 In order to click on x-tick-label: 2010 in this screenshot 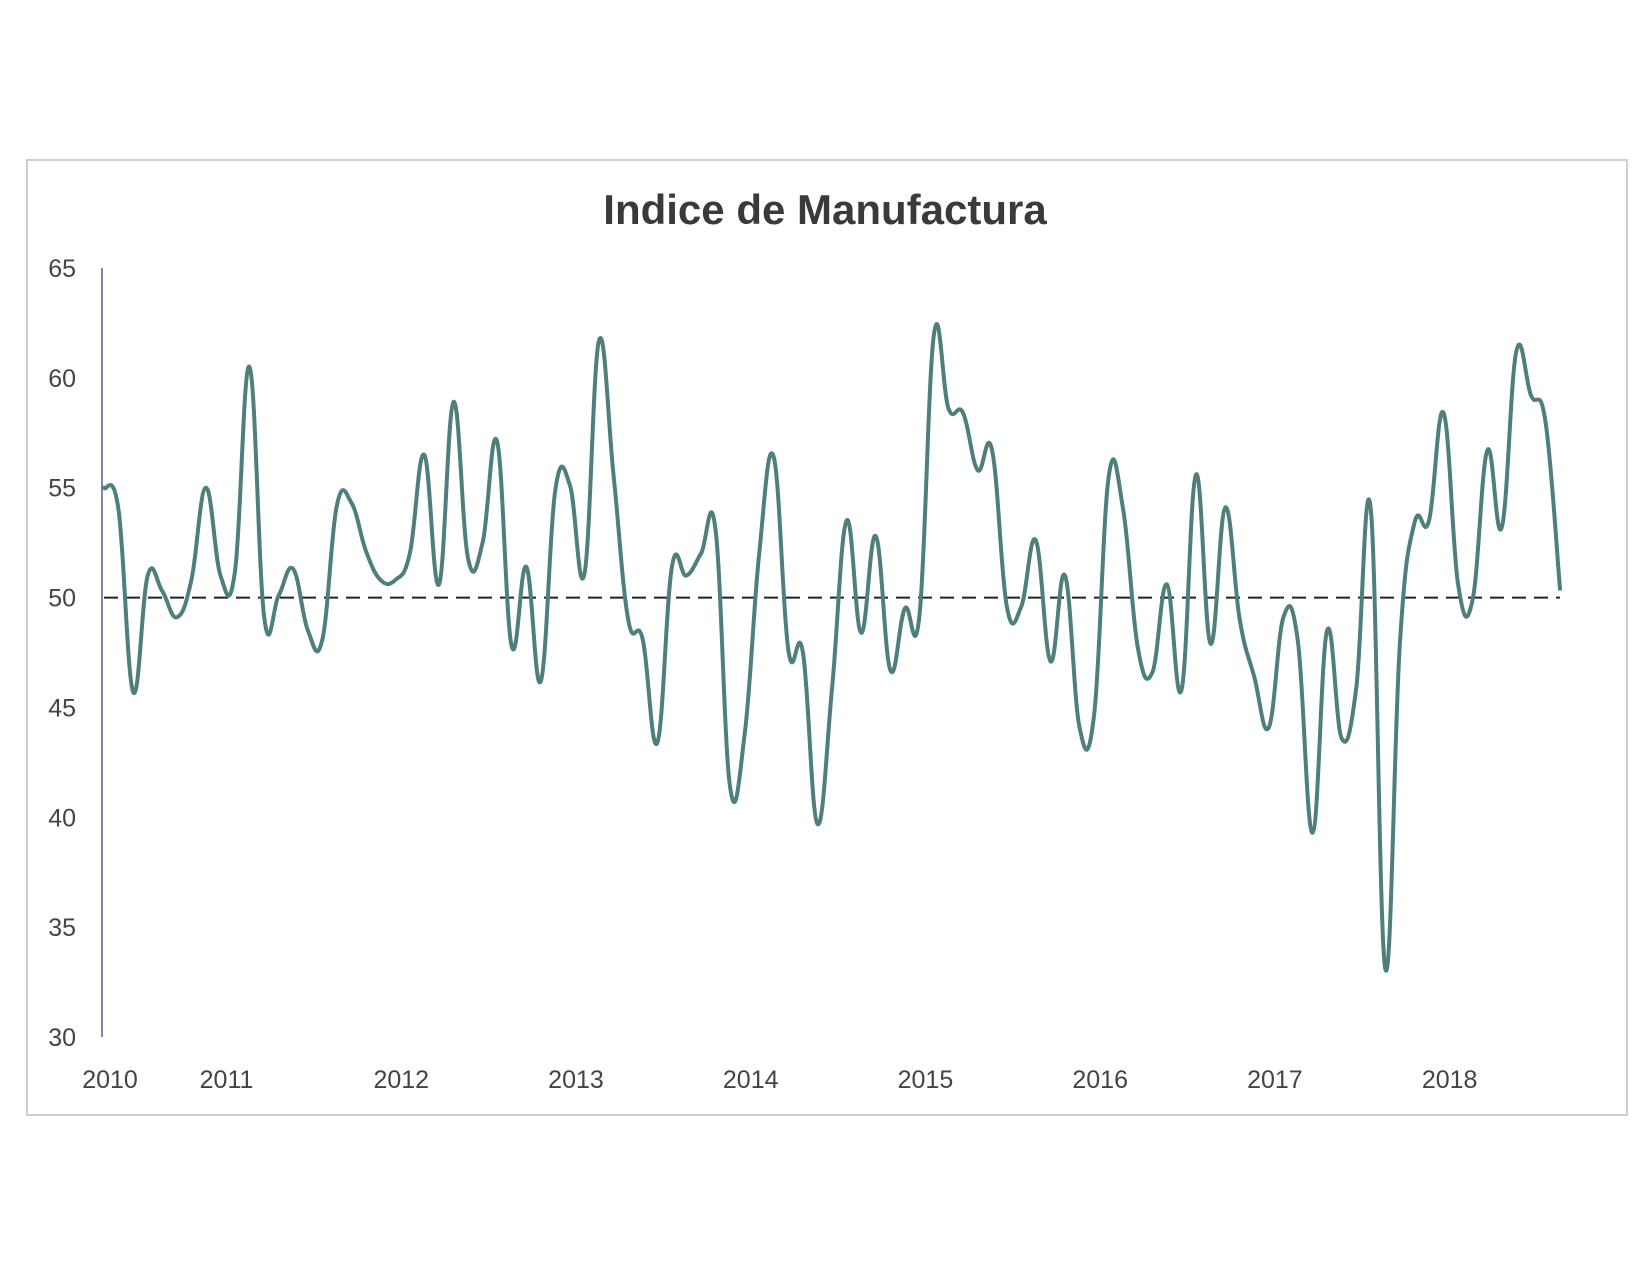, I will do `click(110, 1080)`.